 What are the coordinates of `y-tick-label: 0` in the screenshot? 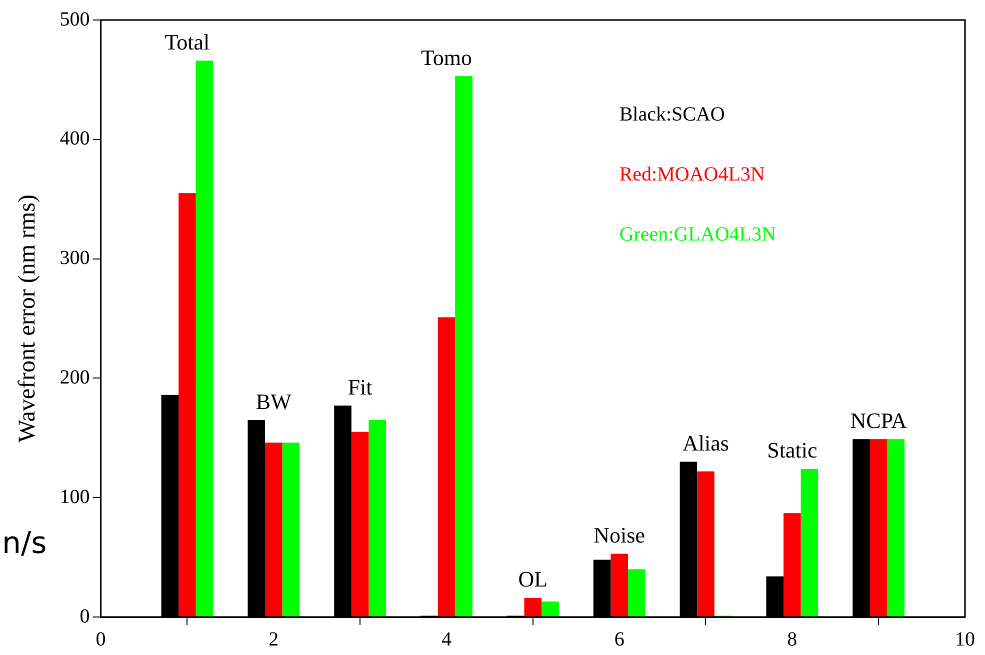 It's located at (85, 616).